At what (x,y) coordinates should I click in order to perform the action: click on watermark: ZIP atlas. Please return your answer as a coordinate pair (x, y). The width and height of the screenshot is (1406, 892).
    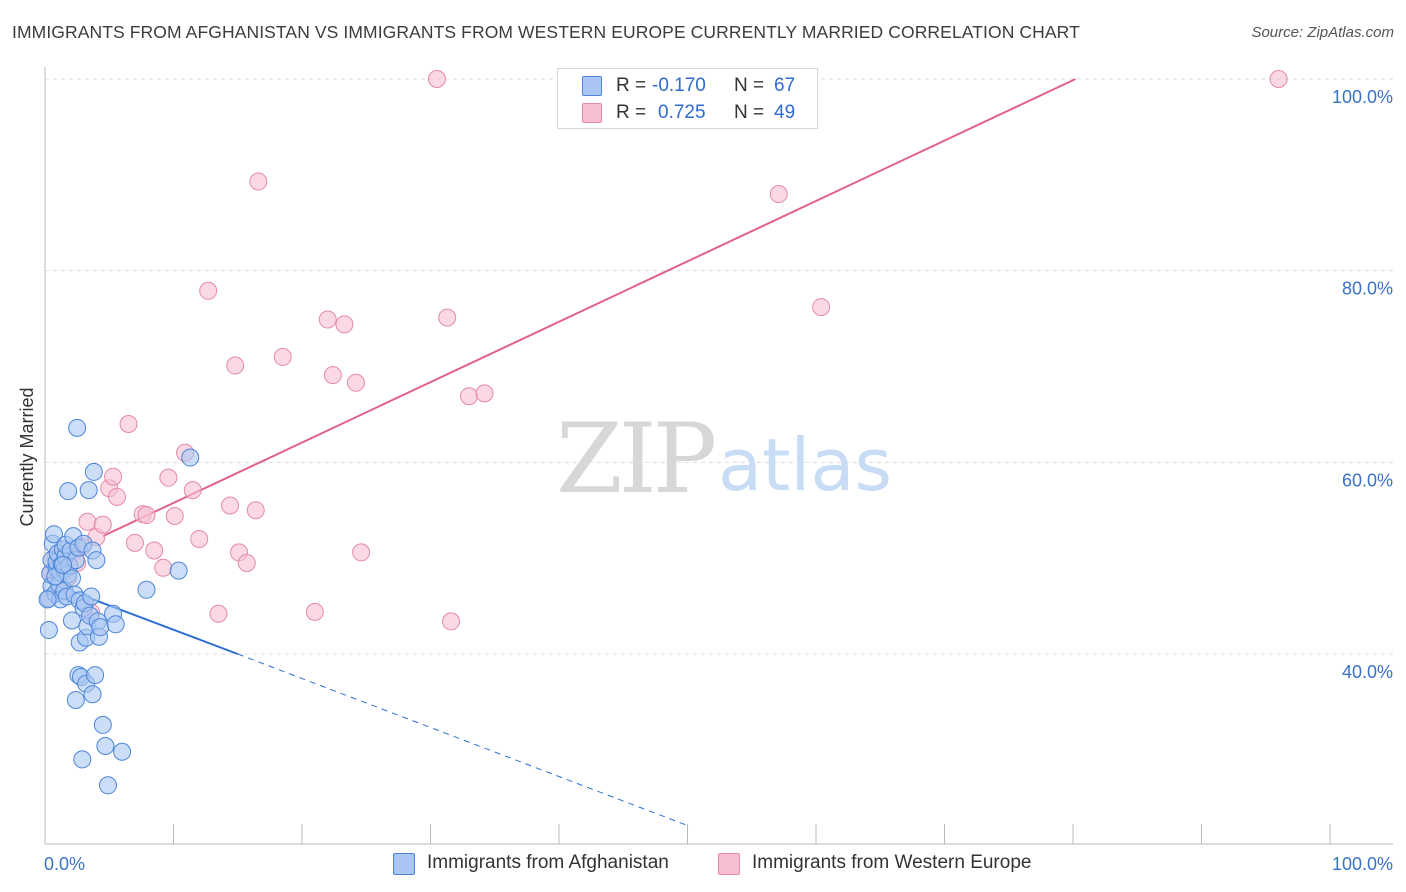
    Looking at the image, I should click on (724, 459).